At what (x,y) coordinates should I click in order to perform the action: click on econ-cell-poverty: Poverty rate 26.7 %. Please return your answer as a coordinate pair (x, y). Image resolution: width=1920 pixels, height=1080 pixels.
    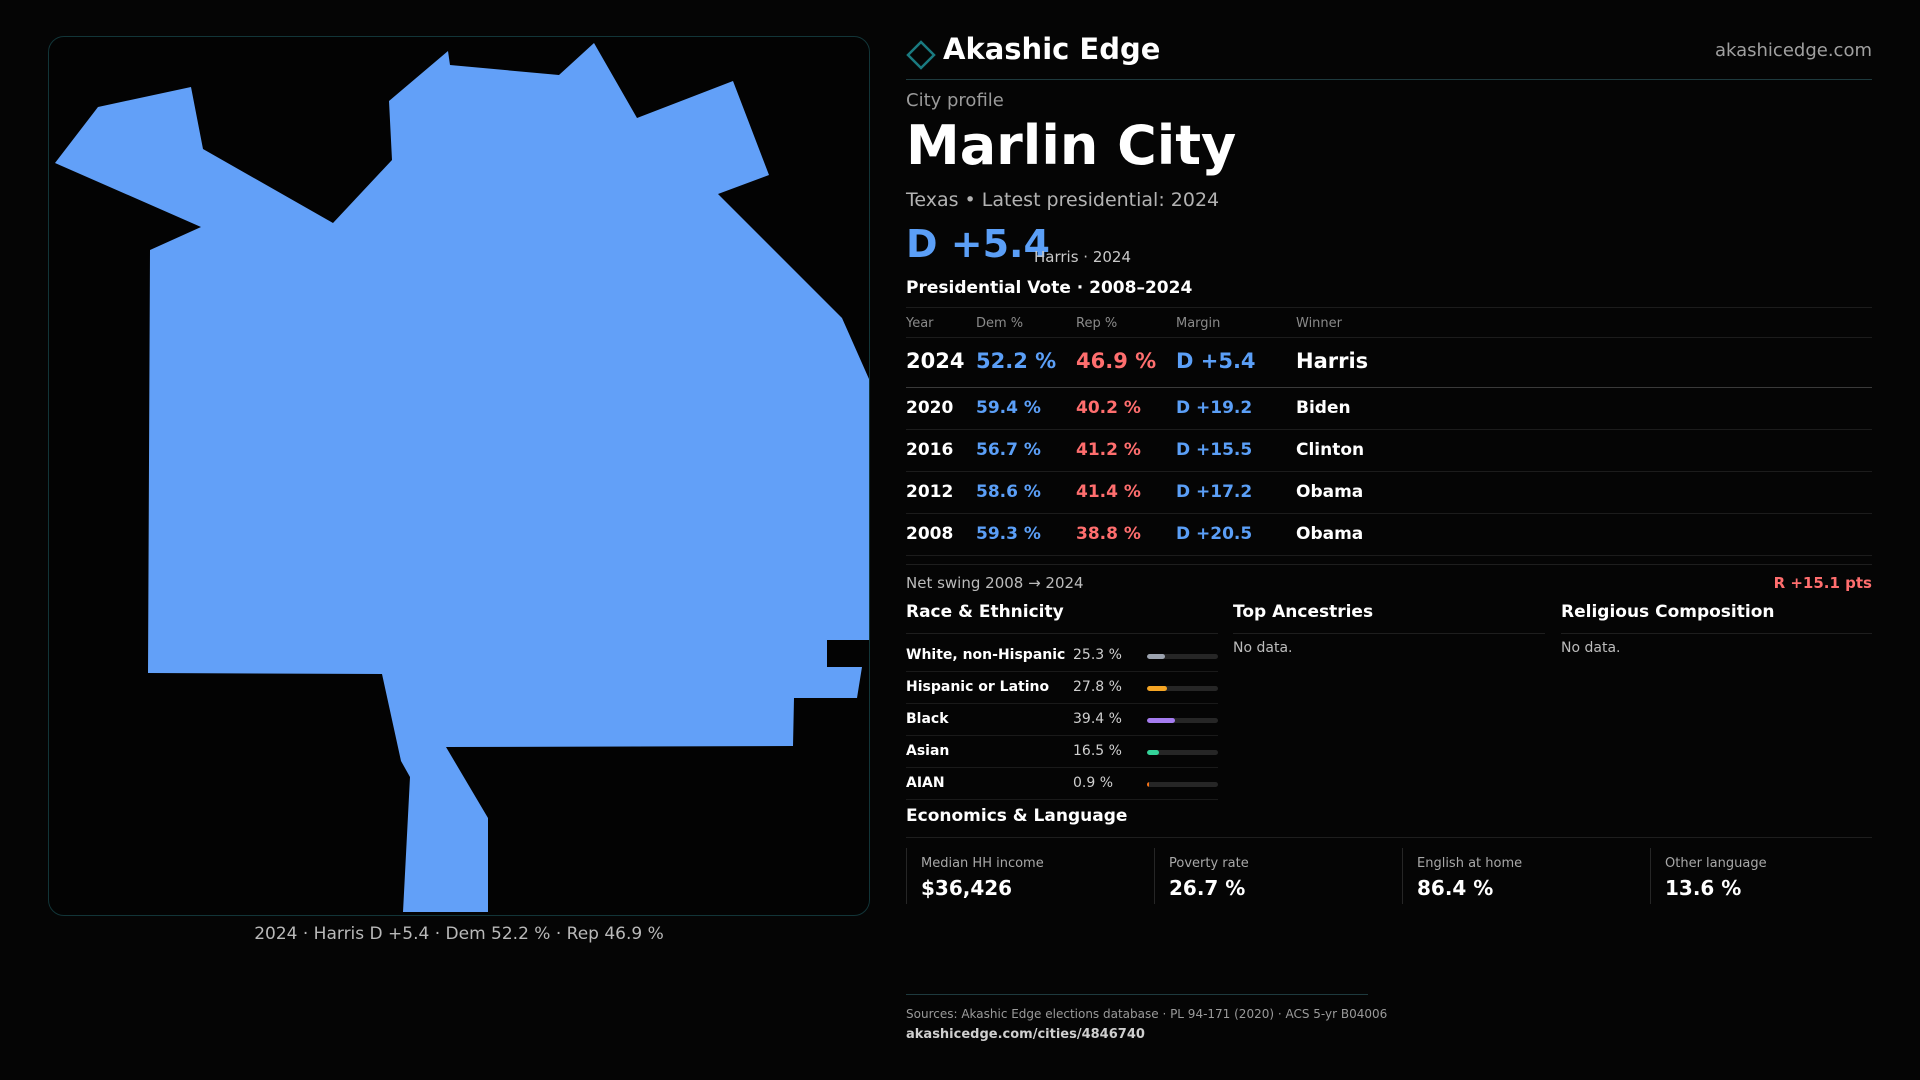
    Looking at the image, I should click on (1278, 876).